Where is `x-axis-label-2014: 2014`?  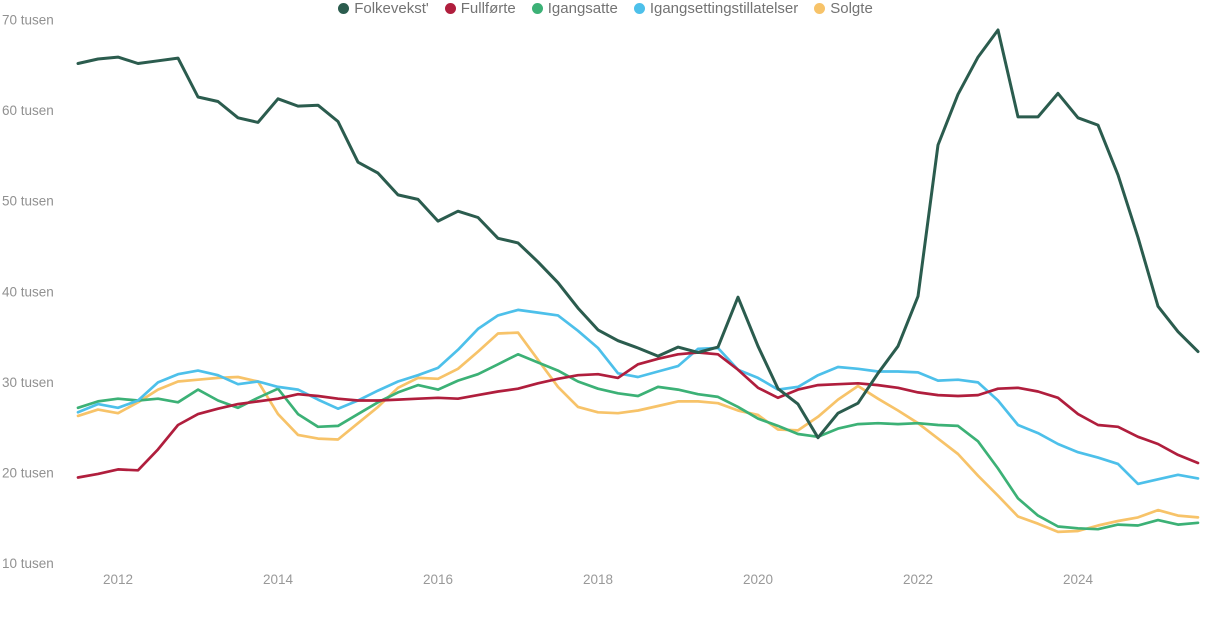
x-axis-label-2014: 2014 is located at coordinates (278, 579).